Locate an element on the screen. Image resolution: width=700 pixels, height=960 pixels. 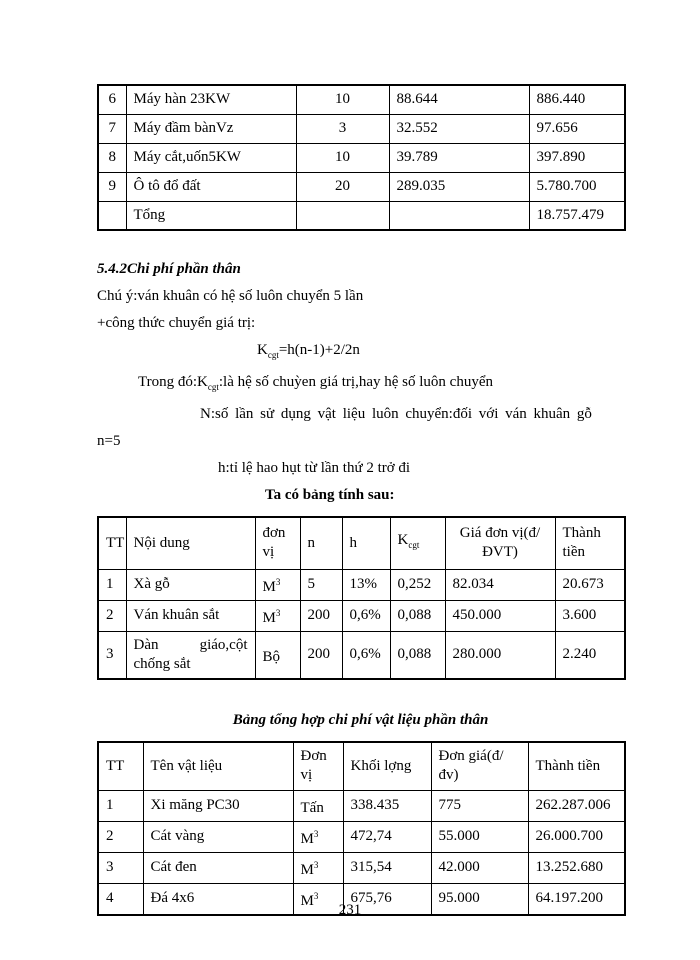
header-gia-don-vi: Giá đơn vị(đ/ĐVT) is located at coordinates (500, 543).